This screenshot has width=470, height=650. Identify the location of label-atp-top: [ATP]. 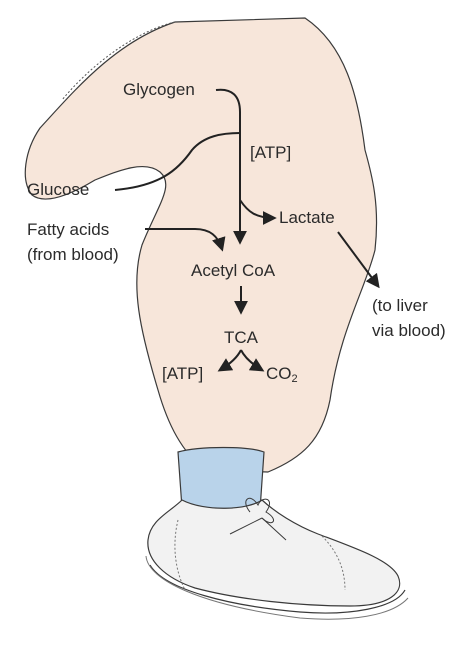
(271, 152).